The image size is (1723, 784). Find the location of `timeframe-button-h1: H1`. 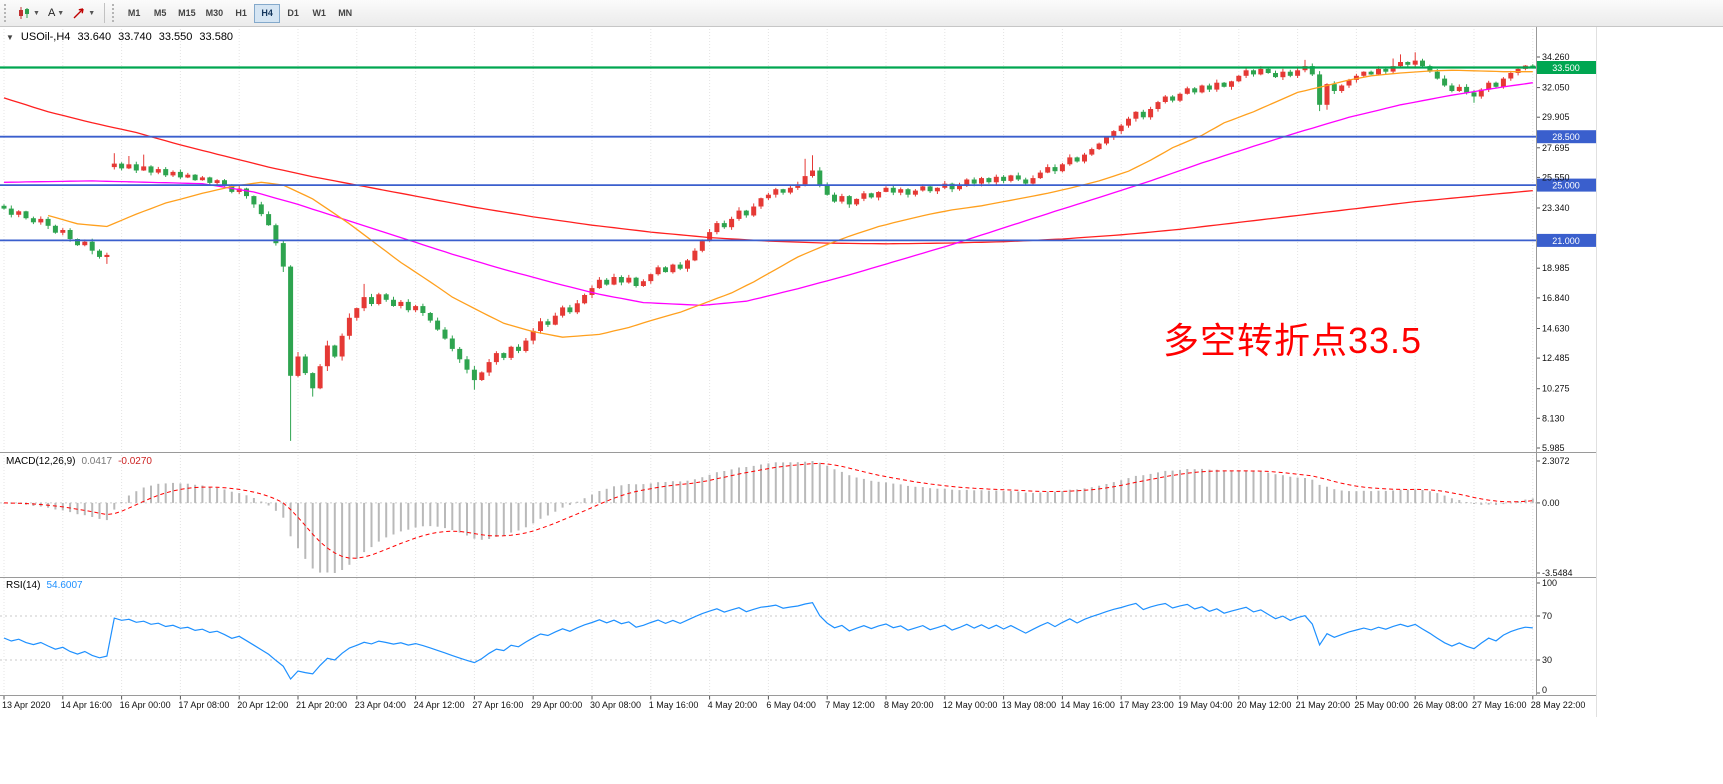

timeframe-button-h1: H1 is located at coordinates (241, 13).